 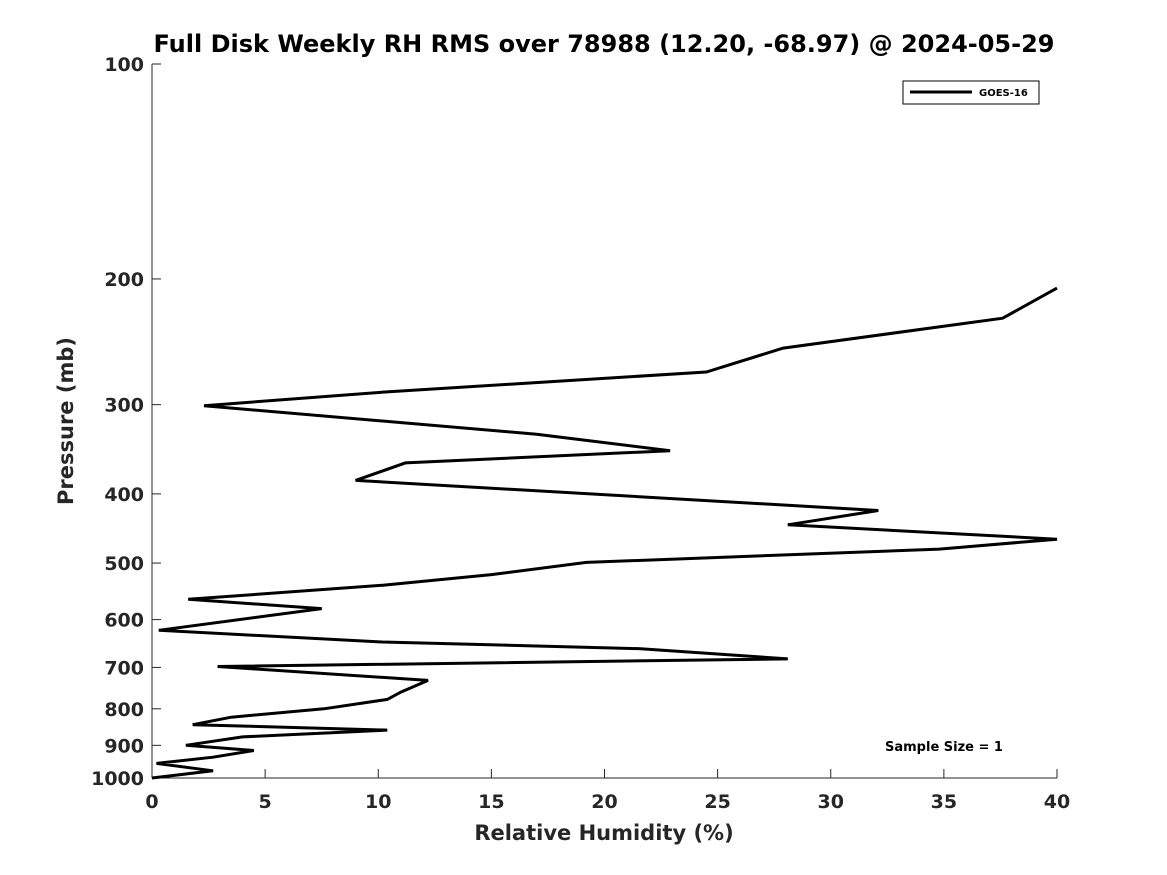 I want to click on y-tick-label: 600, so click(x=124, y=621).